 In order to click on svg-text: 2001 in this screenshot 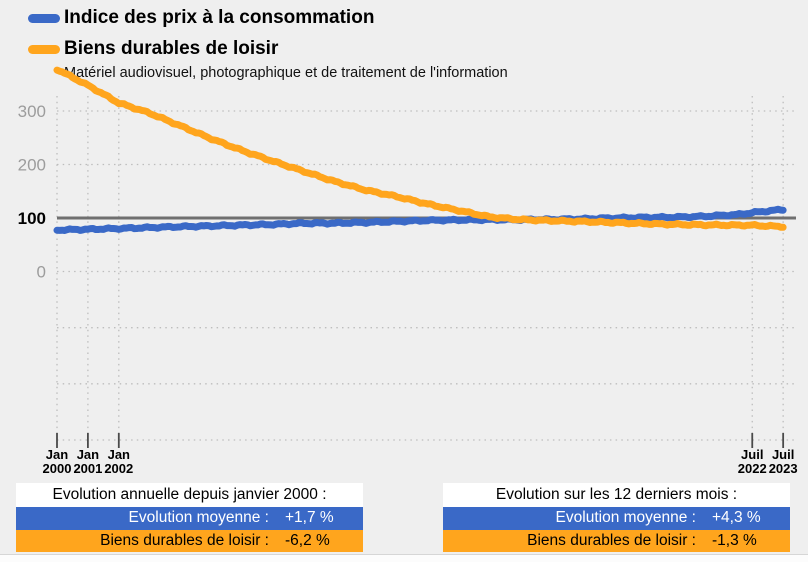, I will do `click(87, 468)`.